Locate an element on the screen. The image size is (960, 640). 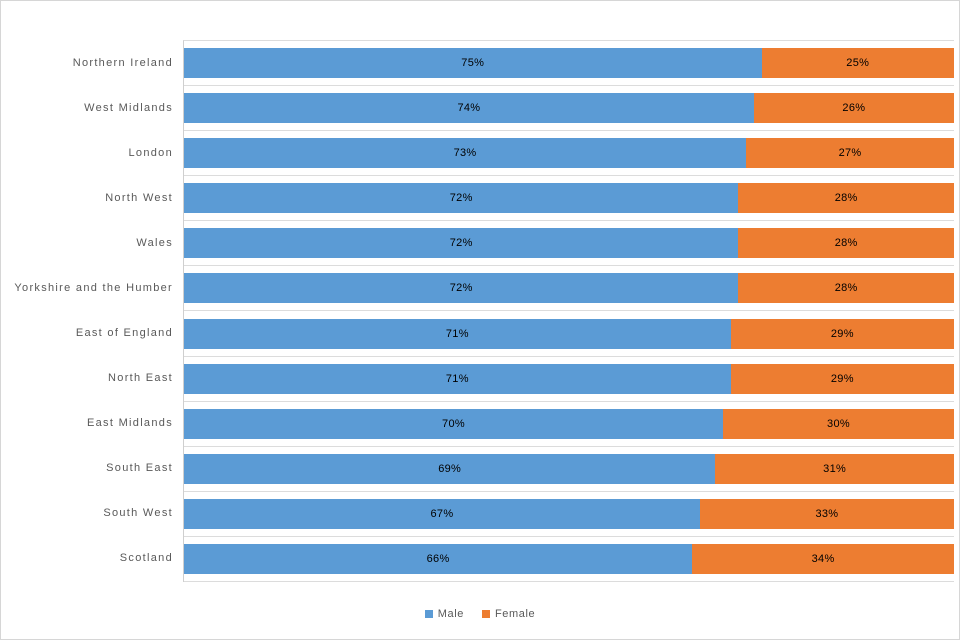
bar-segment-male: 70% is located at coordinates (453, 423).